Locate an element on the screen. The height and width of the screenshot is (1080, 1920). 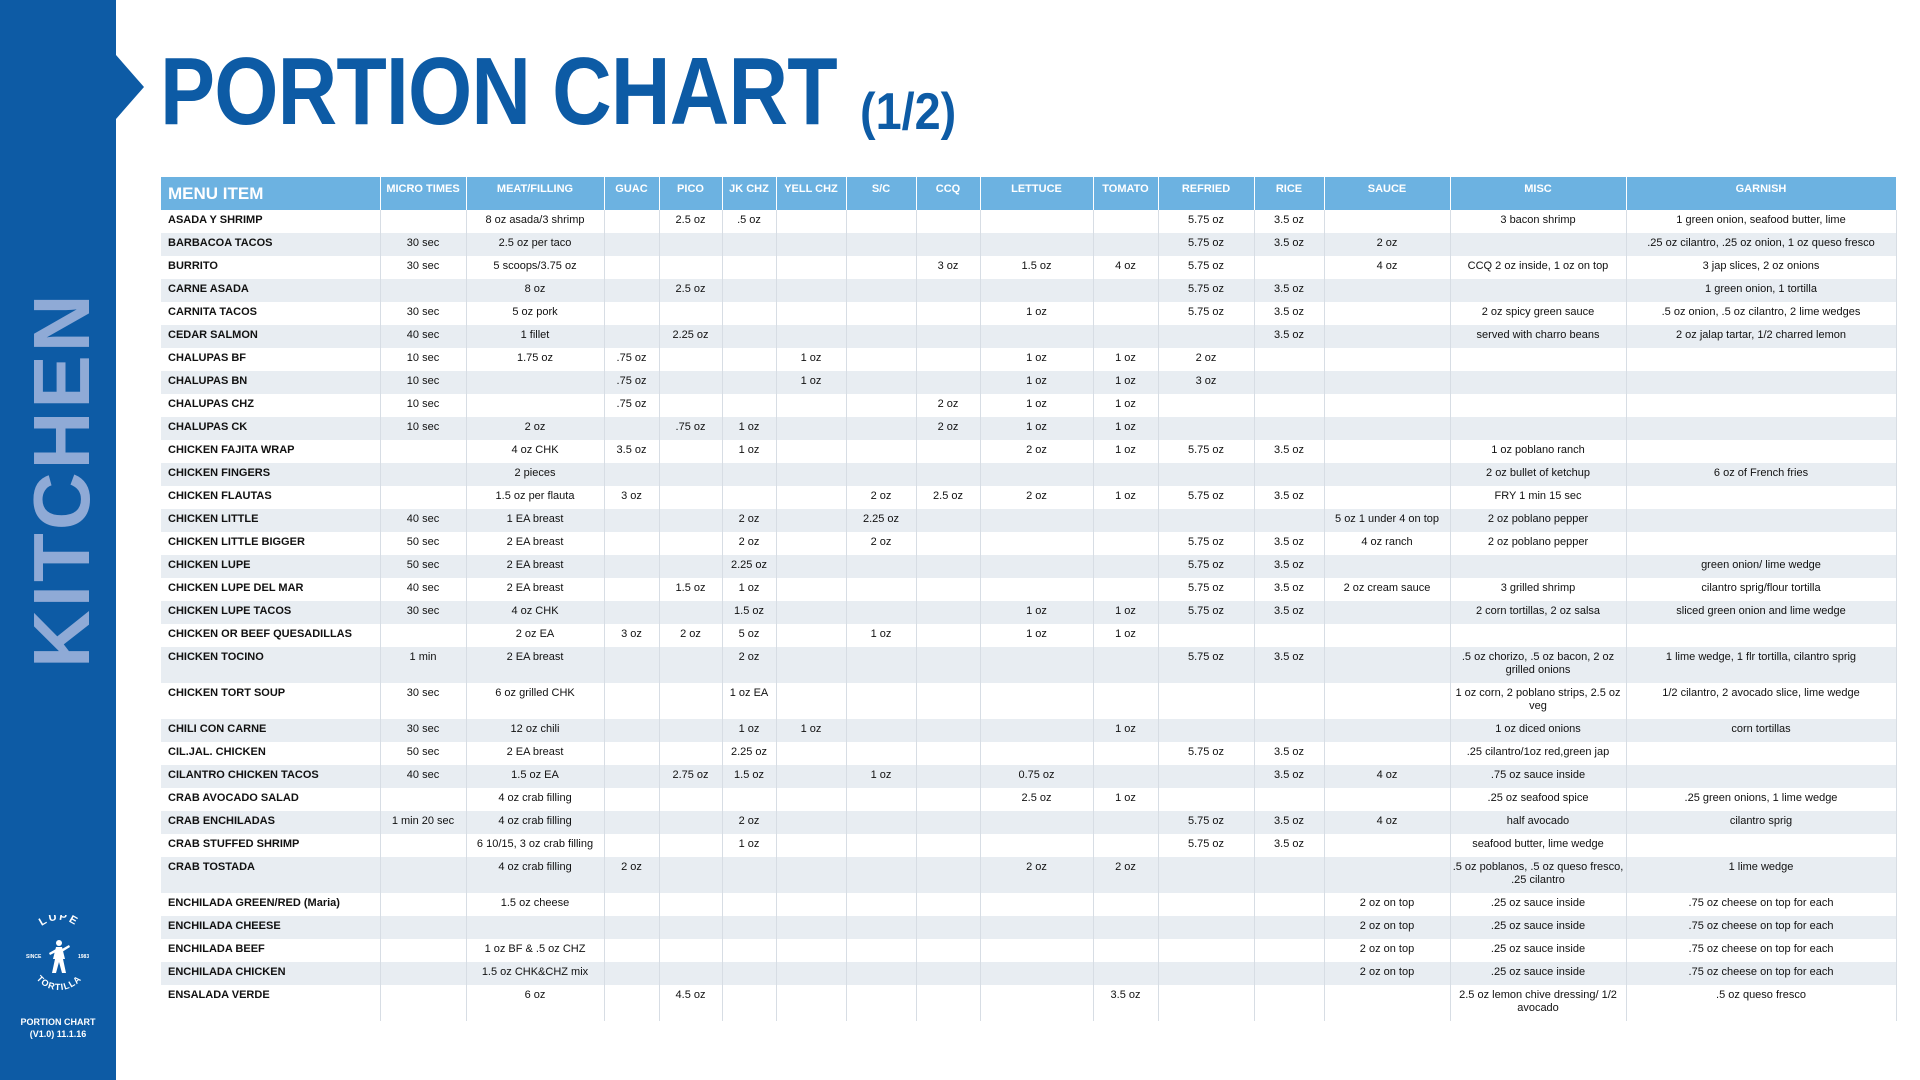
table-cell: .75 oz sauce inside is located at coordinates (1538, 776).